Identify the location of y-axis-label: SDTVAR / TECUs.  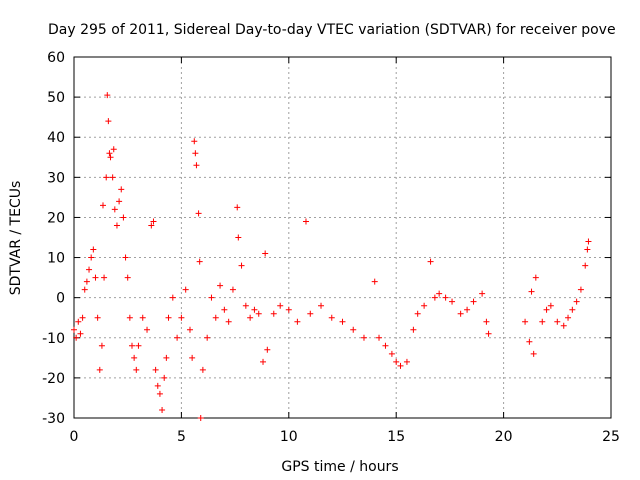
(16, 238).